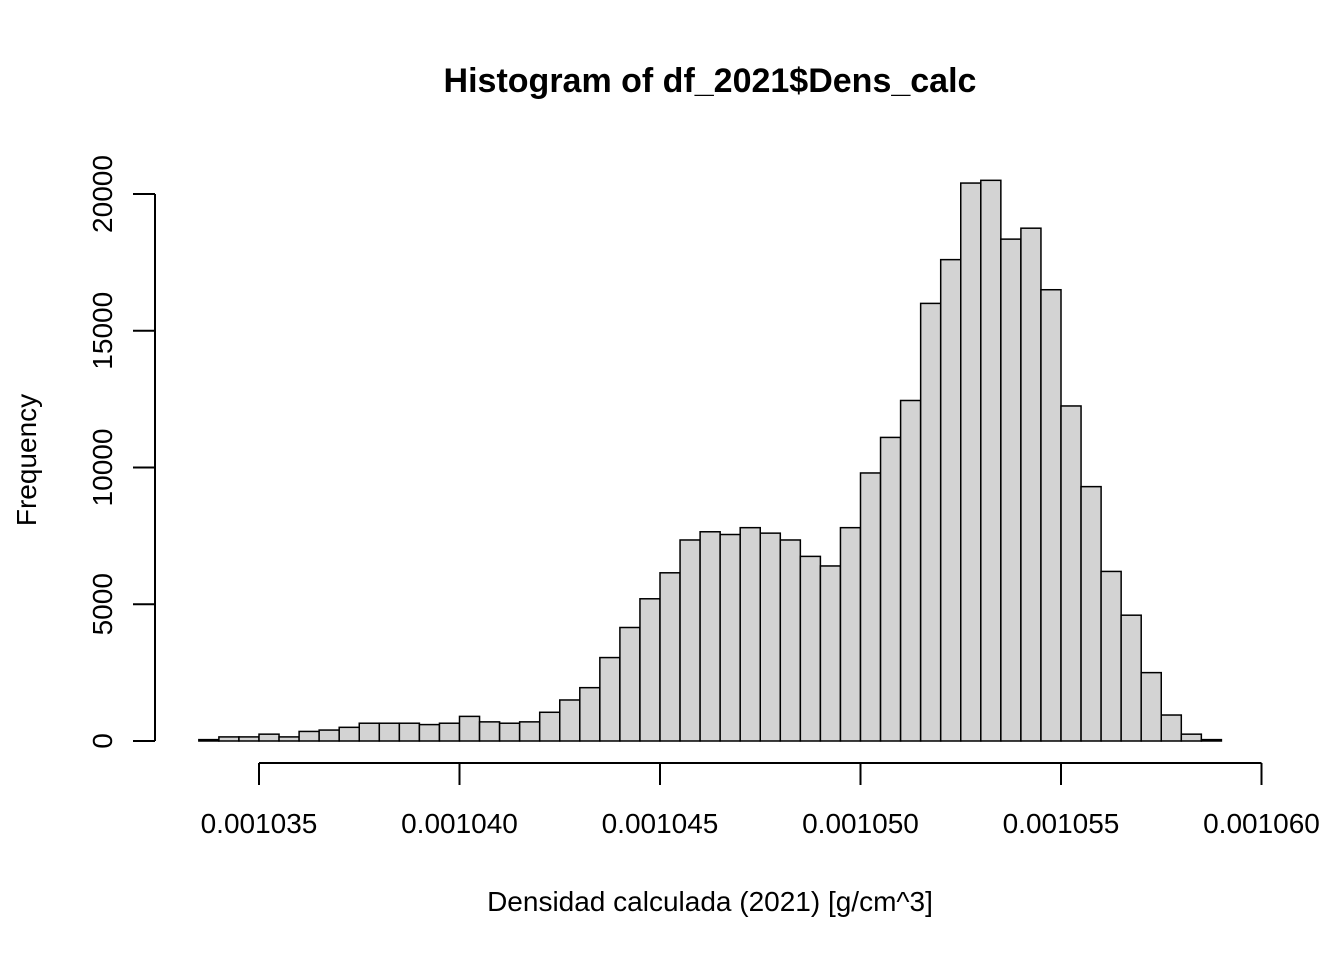  What do you see at coordinates (660, 823) in the screenshot?
I see `x-tick-label: 0.001045` at bounding box center [660, 823].